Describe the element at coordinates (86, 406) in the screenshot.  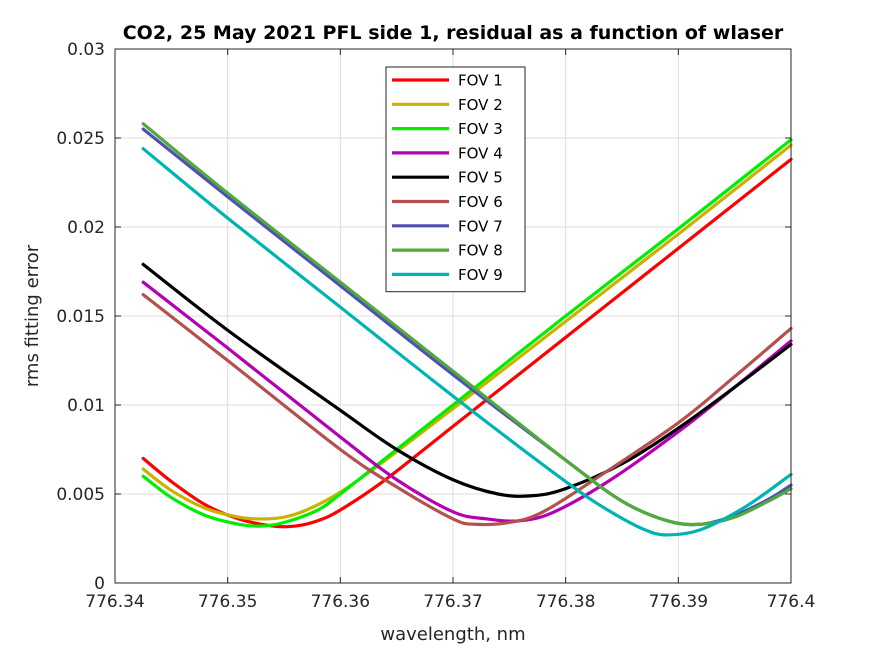
I see `y-tick-label: 0.01` at that location.